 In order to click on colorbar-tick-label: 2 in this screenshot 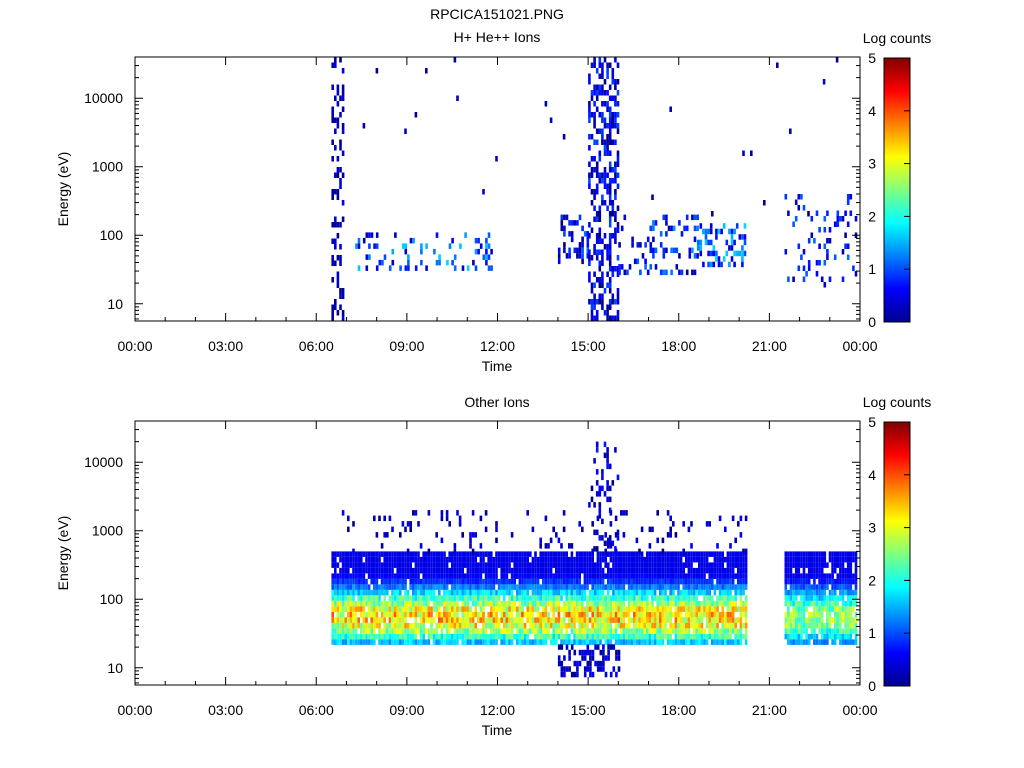, I will do `click(872, 216)`.